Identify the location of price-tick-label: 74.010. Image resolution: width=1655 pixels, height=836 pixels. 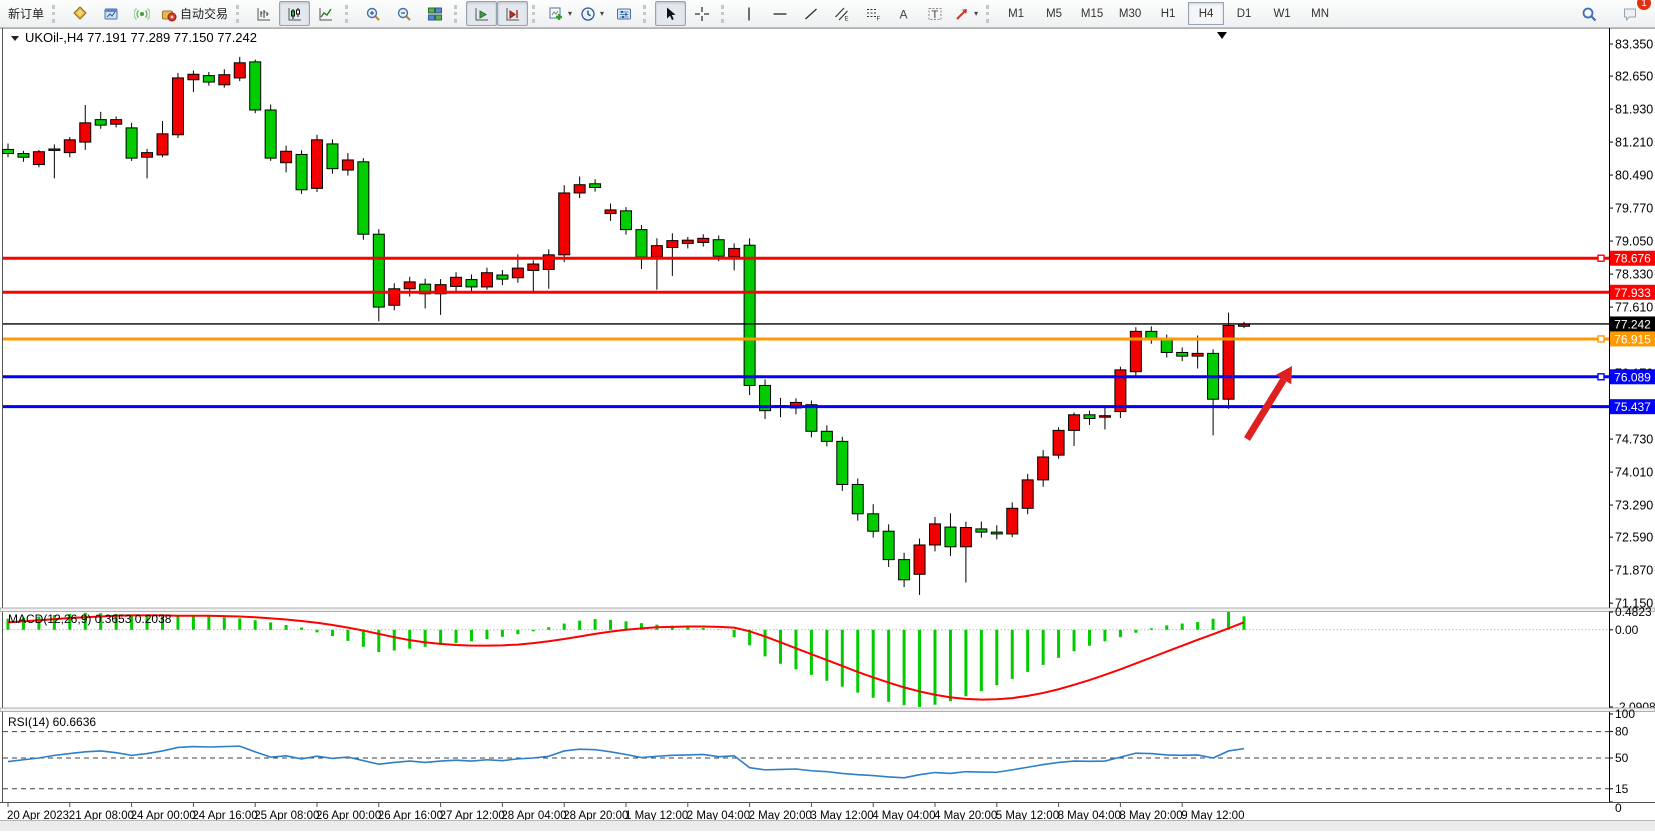
(1634, 473).